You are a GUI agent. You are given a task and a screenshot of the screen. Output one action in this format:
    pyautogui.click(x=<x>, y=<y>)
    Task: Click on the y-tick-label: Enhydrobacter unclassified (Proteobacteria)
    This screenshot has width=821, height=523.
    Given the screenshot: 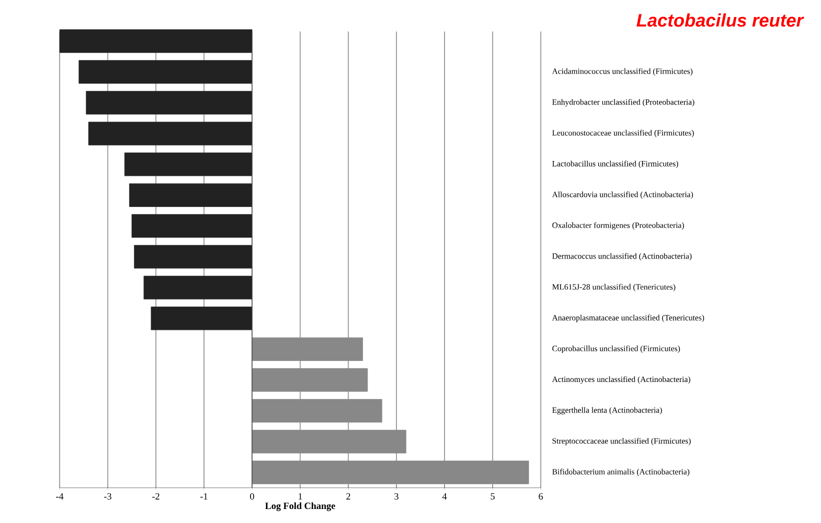 What is the action you would take?
    pyautogui.click(x=623, y=102)
    